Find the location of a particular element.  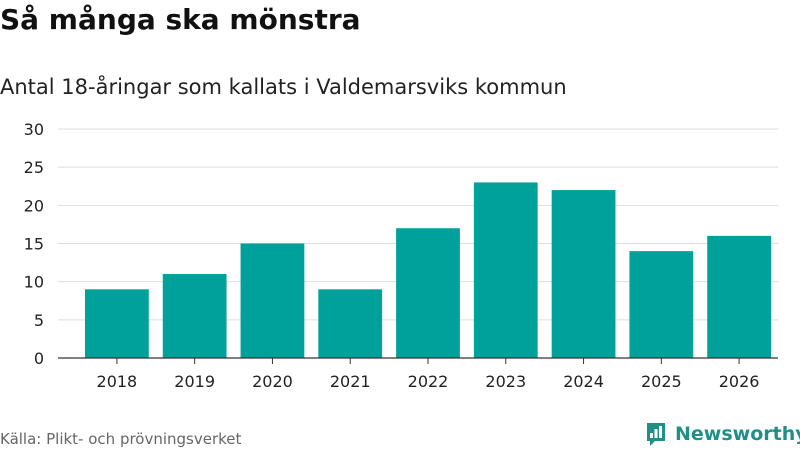

y-tick-label: 15 is located at coordinates (34, 244).